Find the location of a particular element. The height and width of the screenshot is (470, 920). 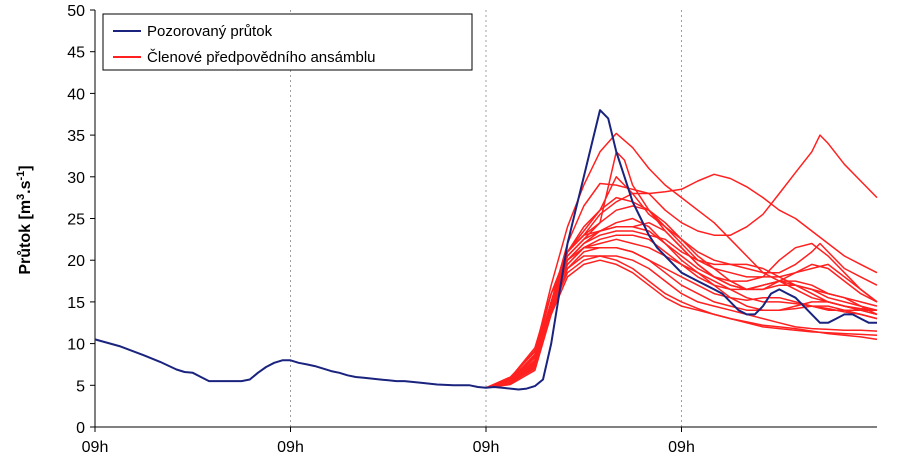

y-axis-label-end: ] is located at coordinates (25, 167).